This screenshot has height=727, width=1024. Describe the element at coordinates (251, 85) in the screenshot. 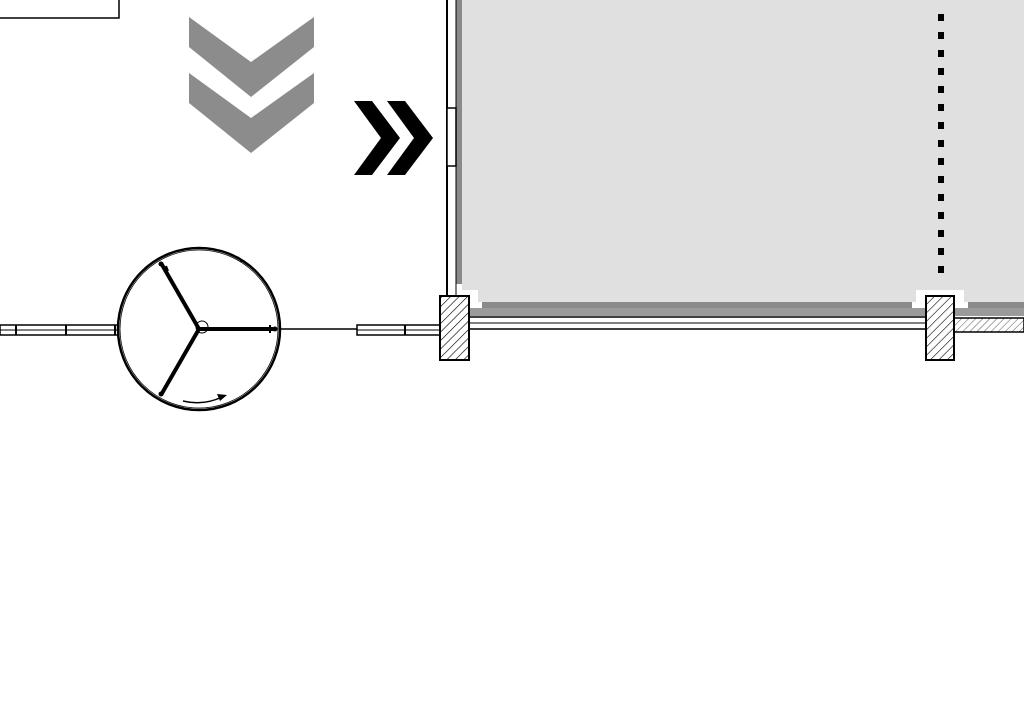

I see `double-chevron-down-icon` at that location.